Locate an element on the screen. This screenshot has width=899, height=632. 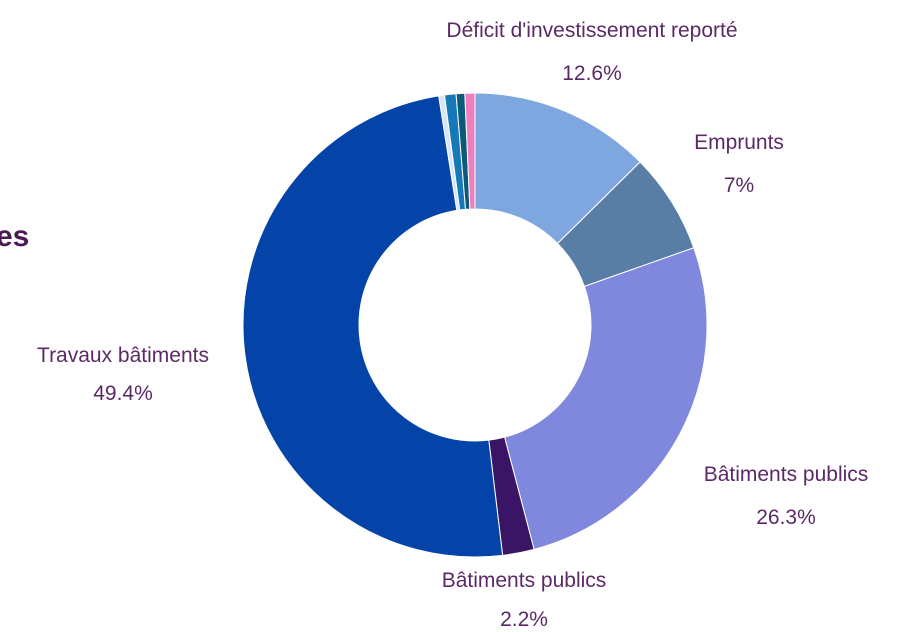
slice-label-text: Emprunts is located at coordinates (739, 142).